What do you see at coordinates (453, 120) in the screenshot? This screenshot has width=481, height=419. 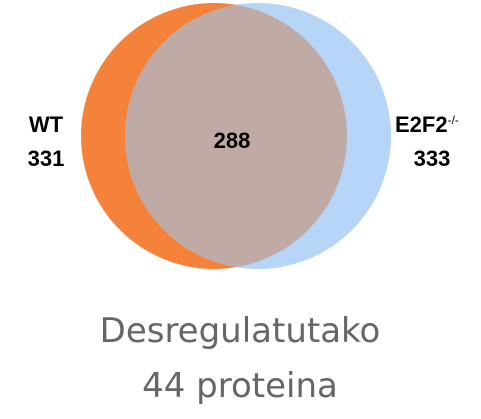 I see `set-label-superscript: -/-` at bounding box center [453, 120].